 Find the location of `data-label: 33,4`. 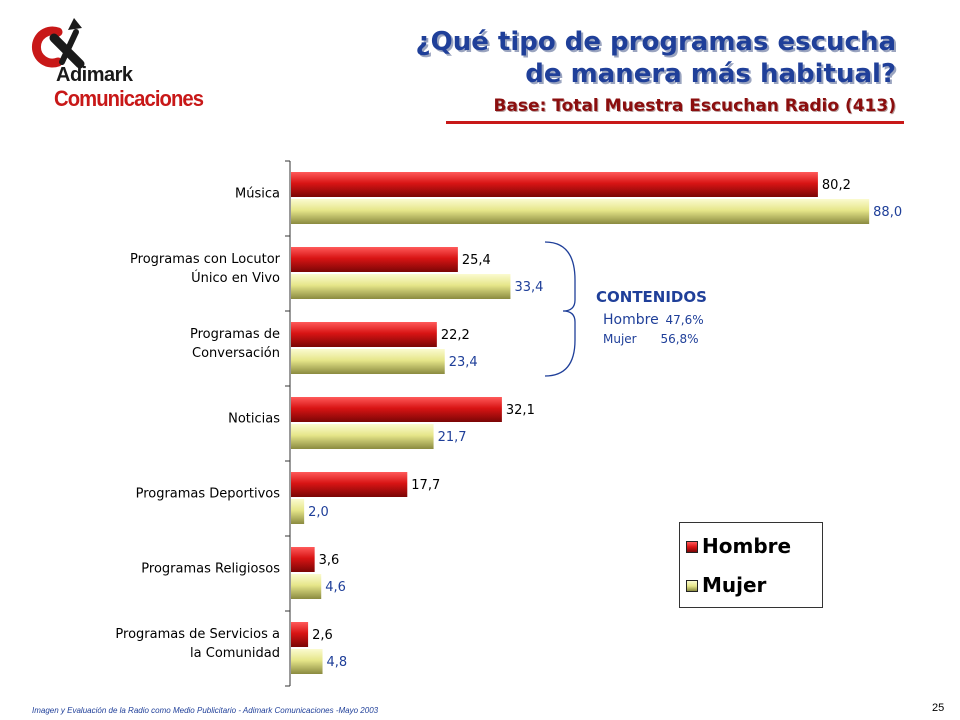

data-label: 33,4 is located at coordinates (528, 287).